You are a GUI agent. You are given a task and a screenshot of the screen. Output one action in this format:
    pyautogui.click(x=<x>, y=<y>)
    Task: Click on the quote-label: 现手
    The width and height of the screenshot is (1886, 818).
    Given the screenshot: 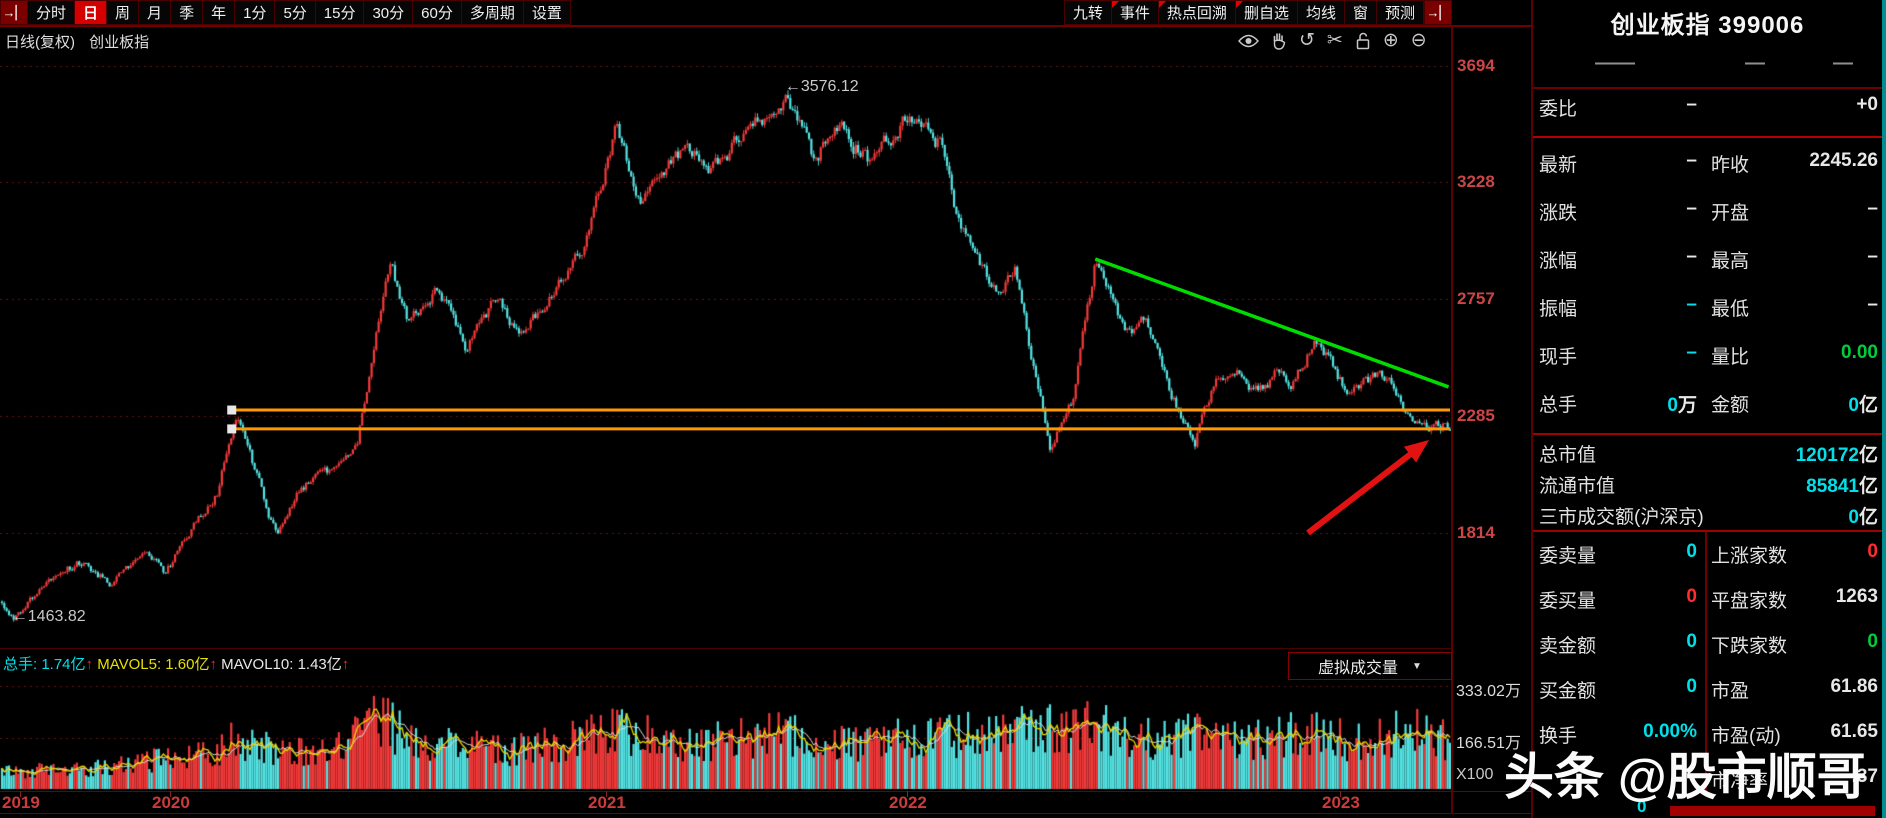 What is the action you would take?
    pyautogui.click(x=1558, y=357)
    